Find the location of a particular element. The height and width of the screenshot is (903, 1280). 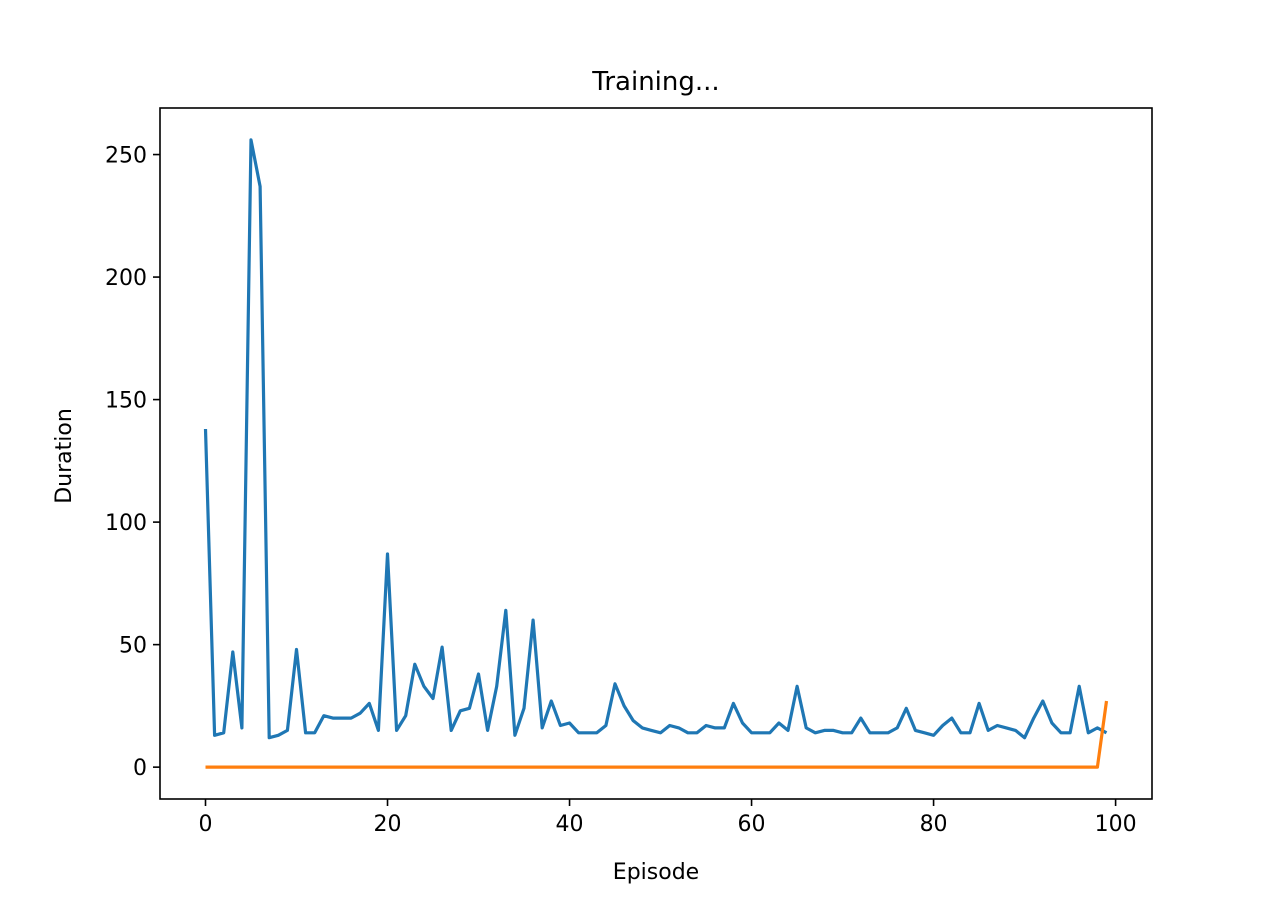

y-tick-label: 200 is located at coordinates (126, 278).